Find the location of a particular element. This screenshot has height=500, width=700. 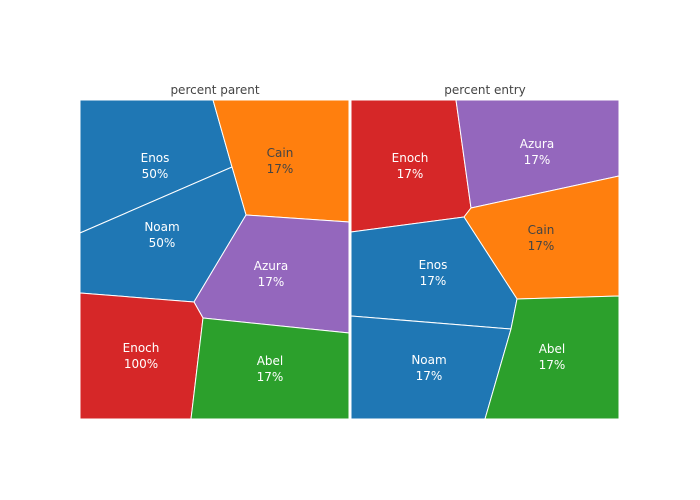

cell-value-noam: 17% is located at coordinates (429, 376).